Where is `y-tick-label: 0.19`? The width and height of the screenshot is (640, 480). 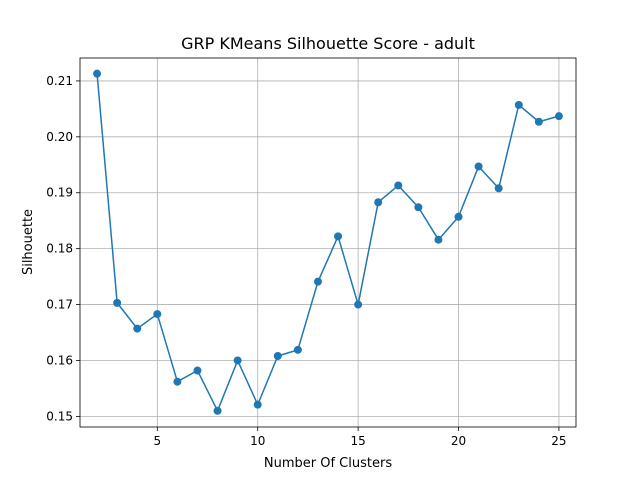
y-tick-label: 0.19 is located at coordinates (59, 193).